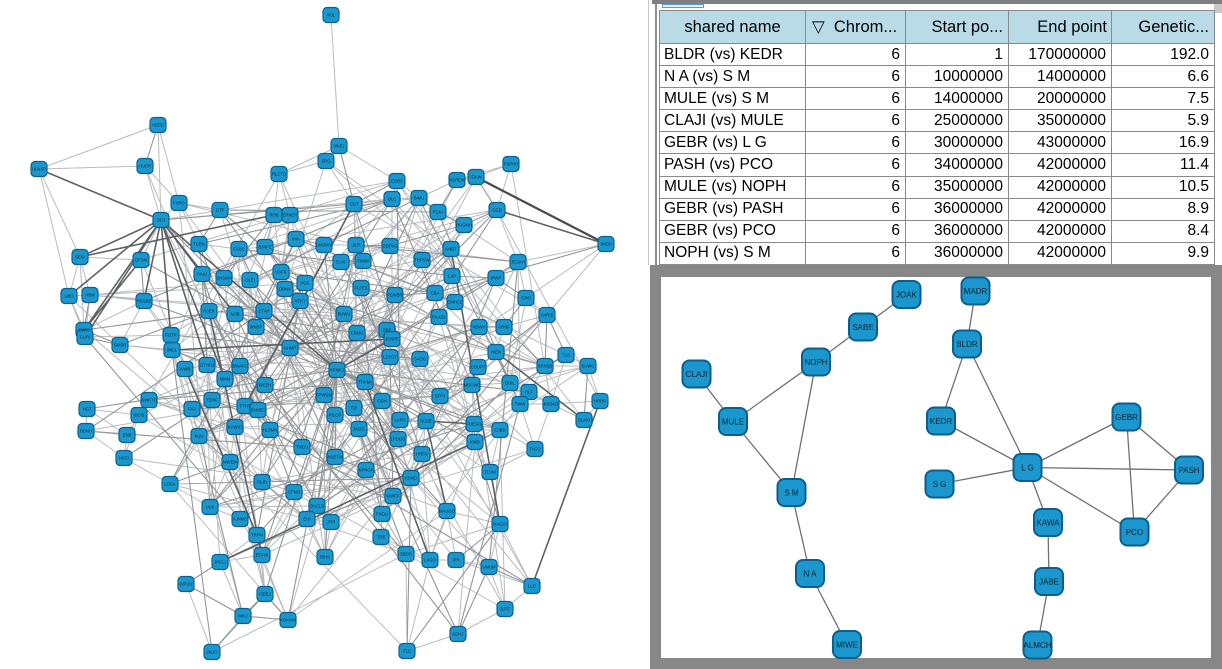 The width and height of the screenshot is (1222, 669). I want to click on svg-text: CFNO, so click(294, 492).